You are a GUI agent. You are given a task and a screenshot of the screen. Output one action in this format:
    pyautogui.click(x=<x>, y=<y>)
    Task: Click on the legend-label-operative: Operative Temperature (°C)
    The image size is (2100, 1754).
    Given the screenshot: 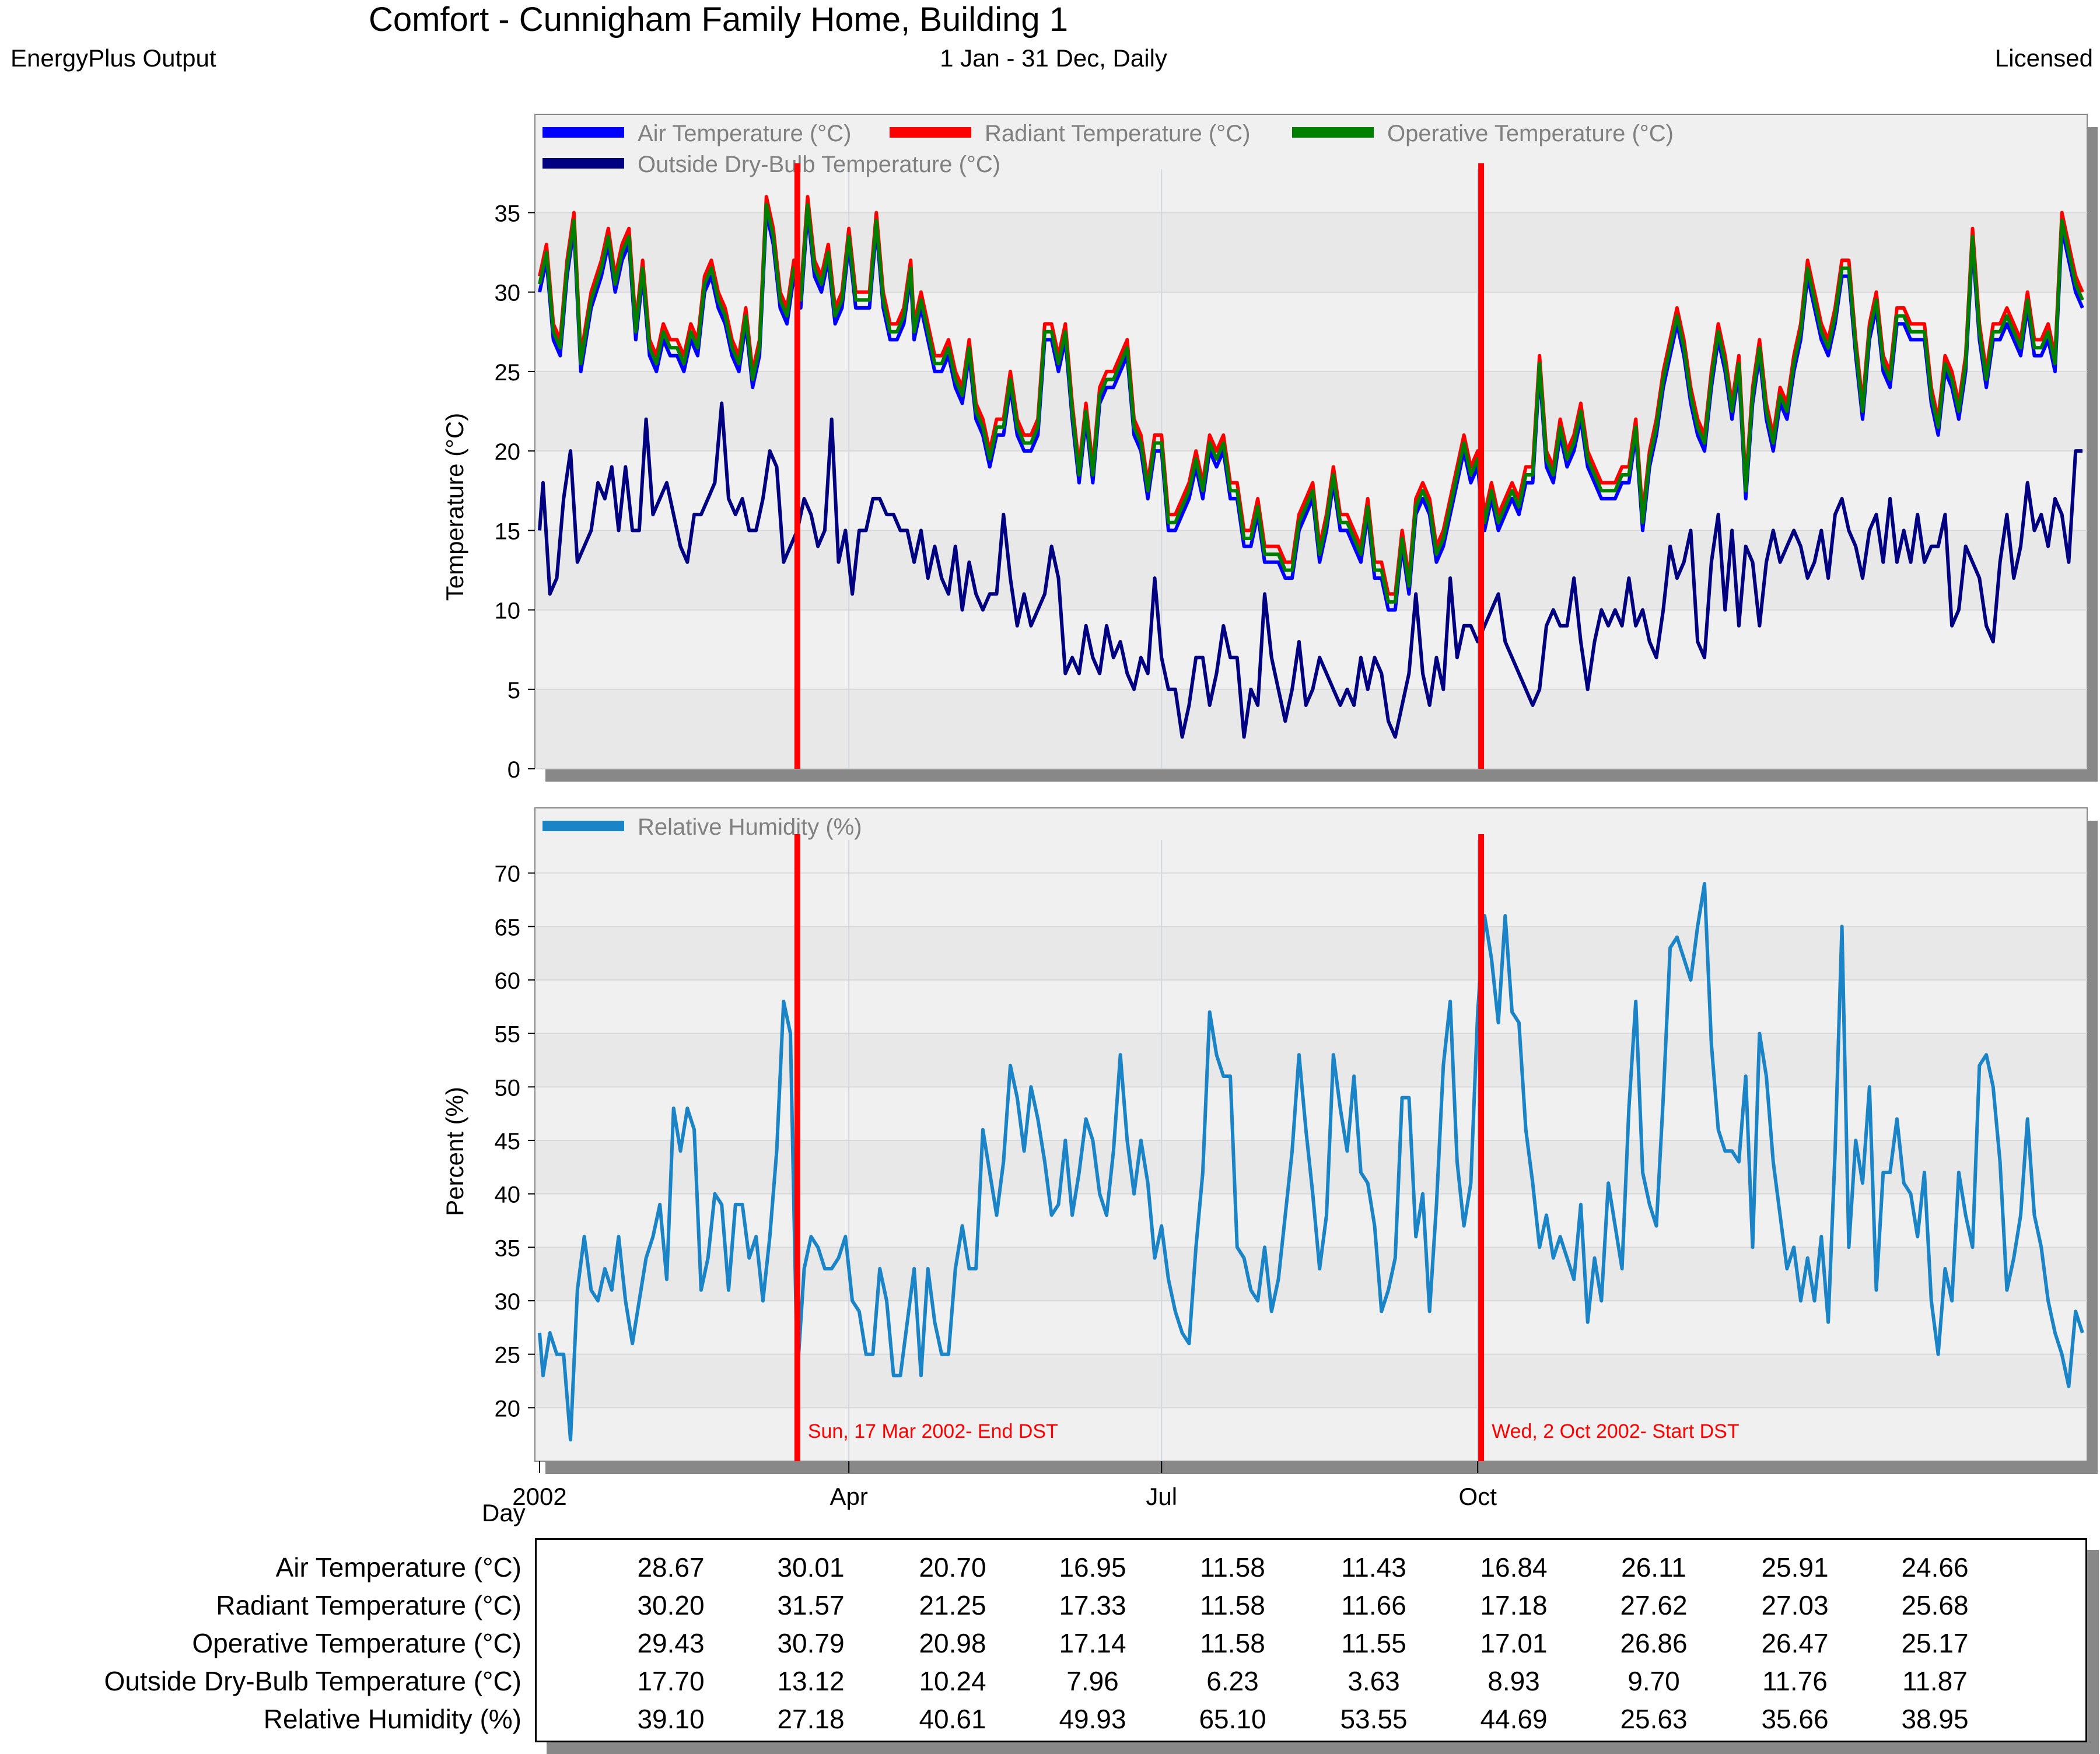 What is the action you would take?
    pyautogui.click(x=1531, y=133)
    